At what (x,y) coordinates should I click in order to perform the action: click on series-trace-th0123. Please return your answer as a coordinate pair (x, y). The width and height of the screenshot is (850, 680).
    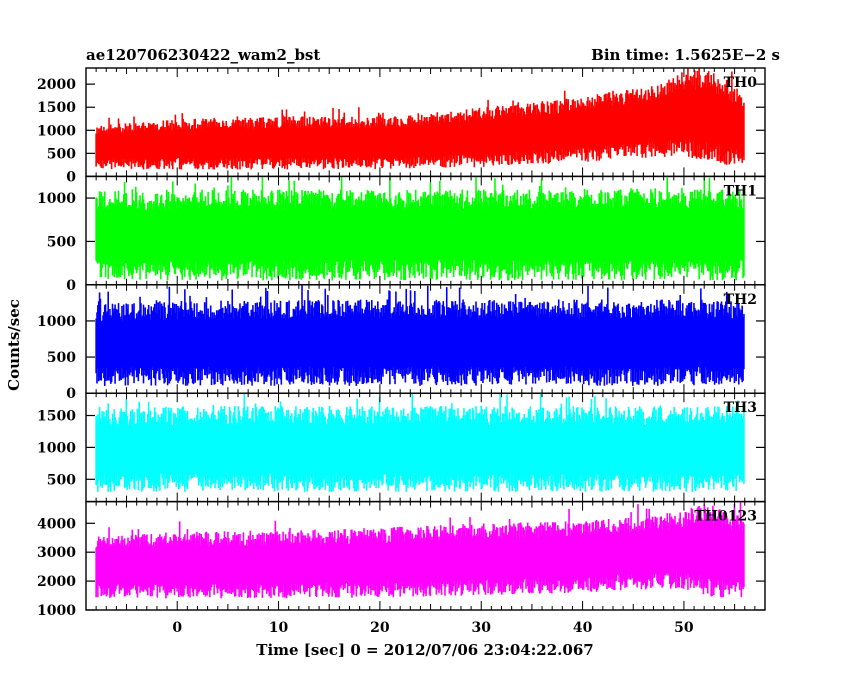
    Looking at the image, I should click on (420, 550).